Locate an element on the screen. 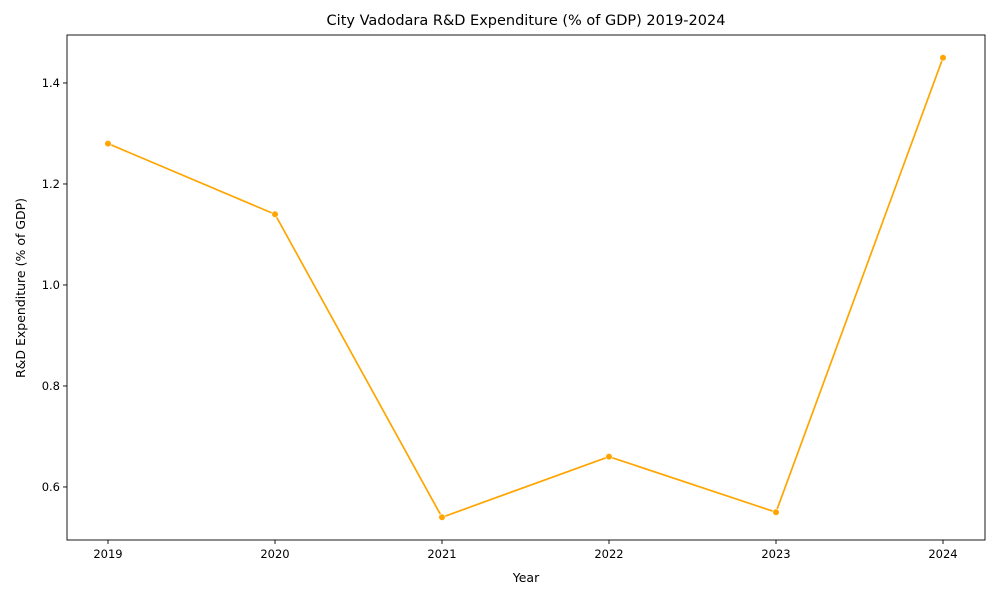  y-tick-label: 0.6 is located at coordinates (51, 487).